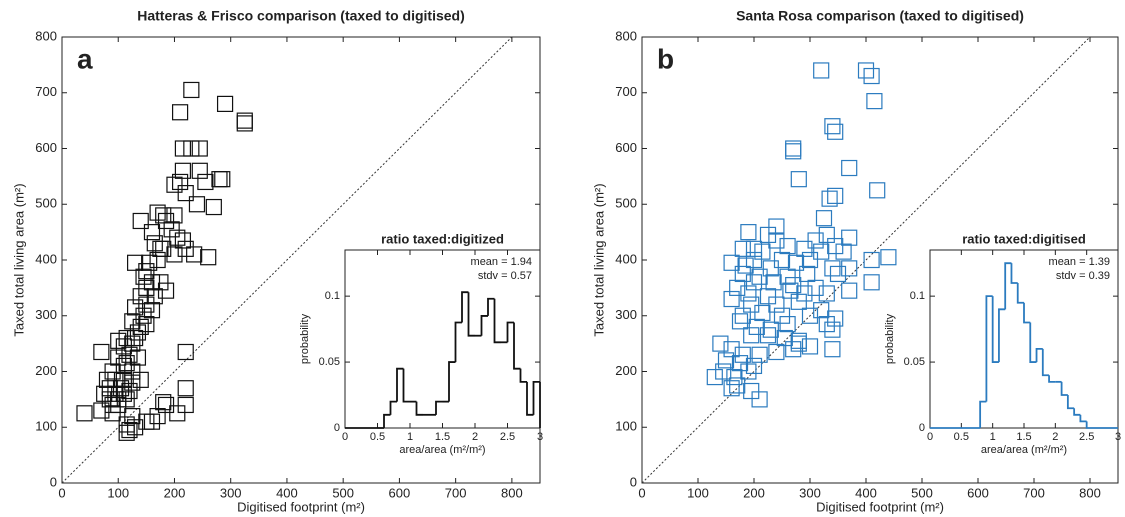 The height and width of the screenshot is (517, 1125). I want to click on x-tick-label: 3, so click(540, 437).